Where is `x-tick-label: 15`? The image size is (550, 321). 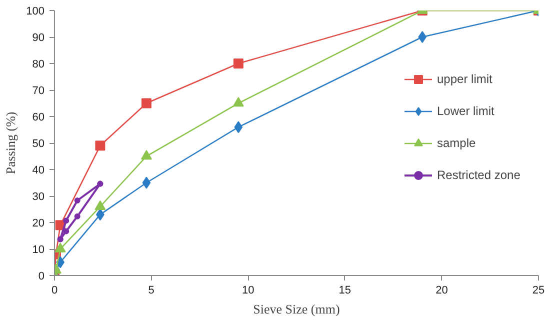 x-tick-label: 15 is located at coordinates (345, 290).